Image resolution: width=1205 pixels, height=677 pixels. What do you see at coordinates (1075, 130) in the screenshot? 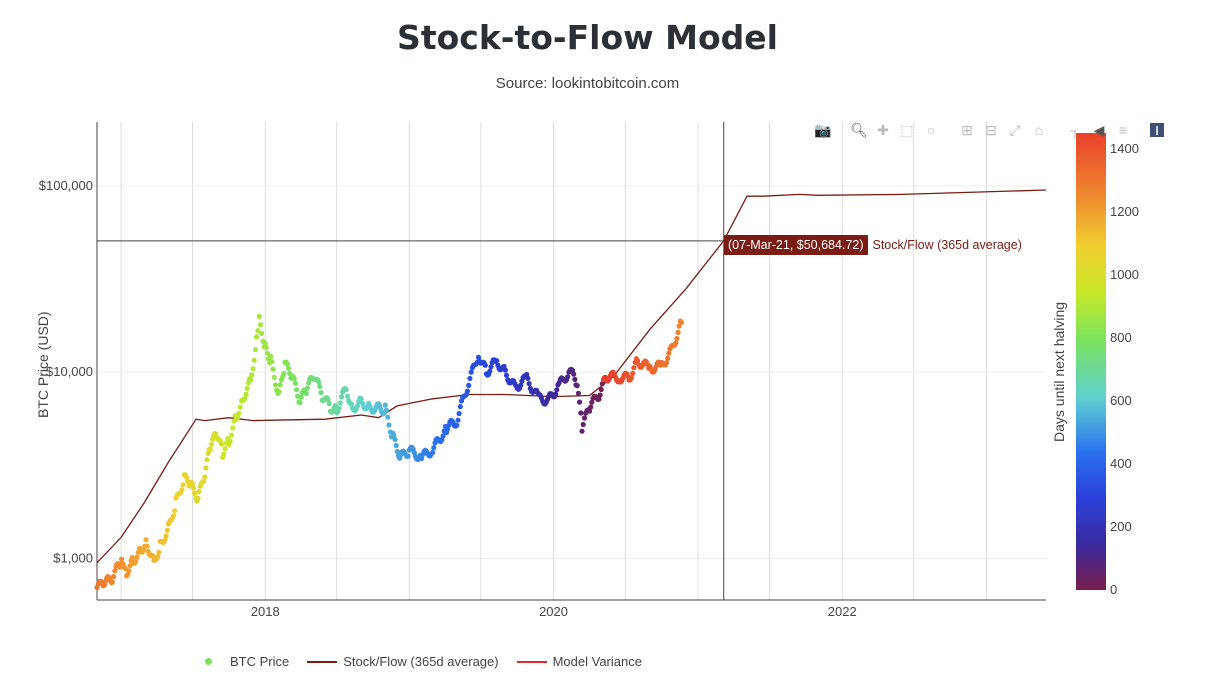
I see `spike-lines-icon: ┐` at bounding box center [1075, 130].